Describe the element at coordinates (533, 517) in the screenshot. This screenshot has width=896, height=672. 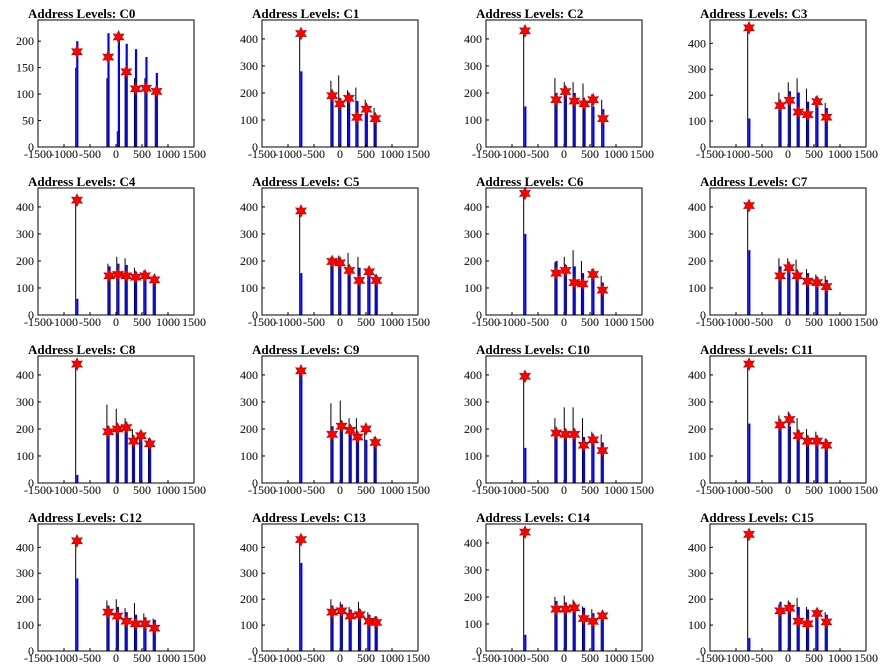
I see `chart-title: Address Levels: C14` at that location.